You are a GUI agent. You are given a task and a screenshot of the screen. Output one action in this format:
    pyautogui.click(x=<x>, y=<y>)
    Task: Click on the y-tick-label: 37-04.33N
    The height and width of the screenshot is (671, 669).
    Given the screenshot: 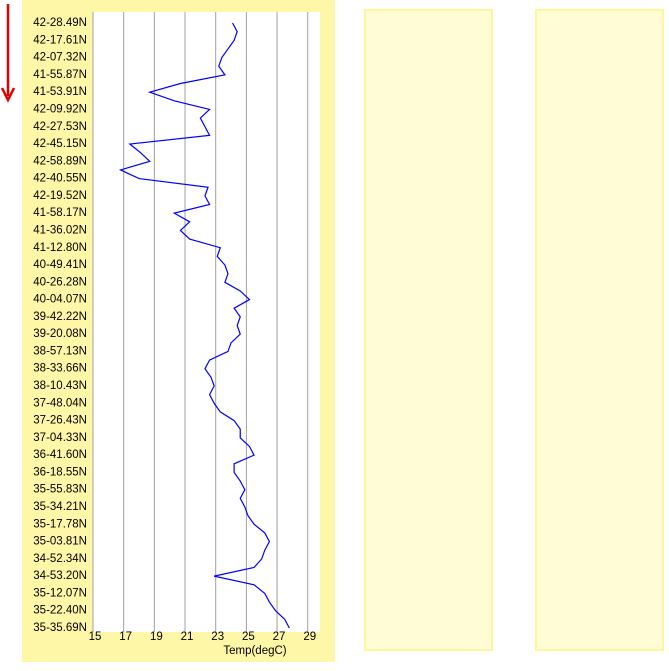 What is the action you would take?
    pyautogui.click(x=60, y=438)
    